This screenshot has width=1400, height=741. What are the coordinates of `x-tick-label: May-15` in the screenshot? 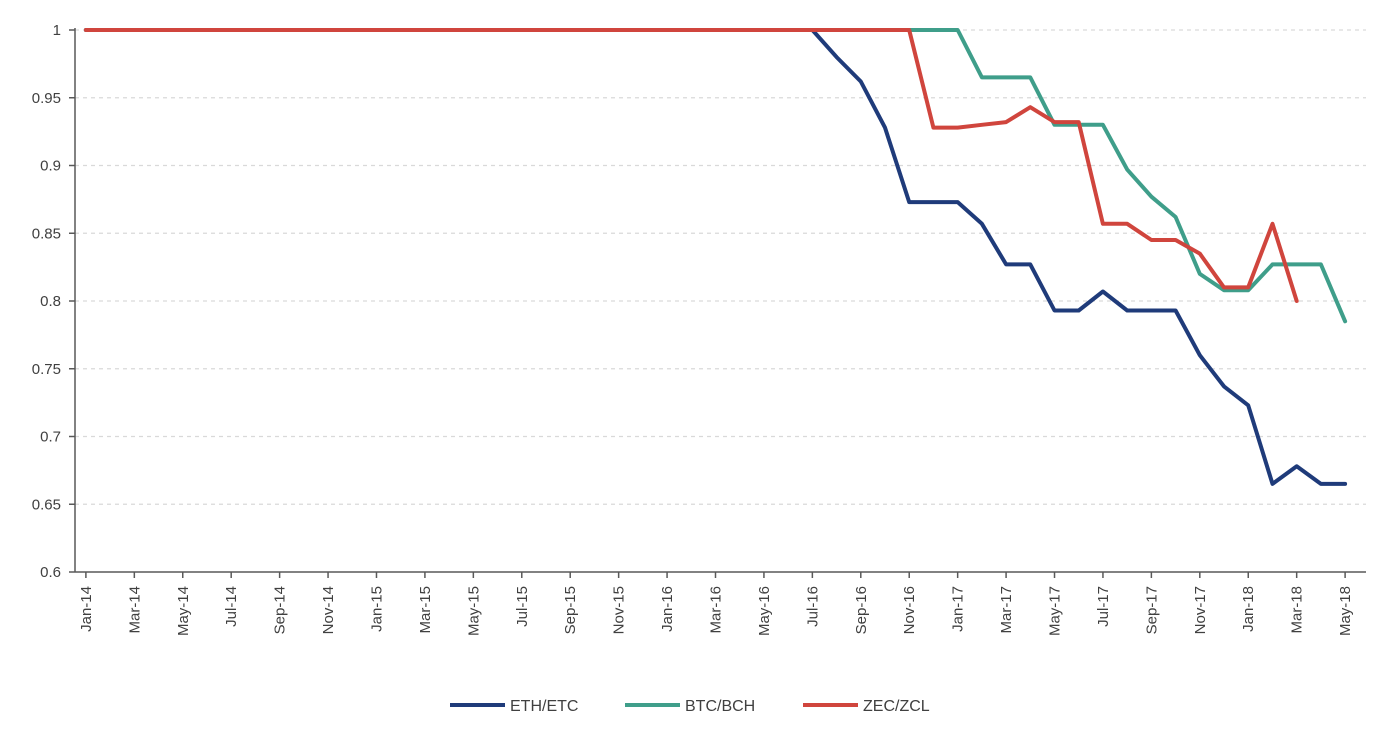 It's located at (473, 611).